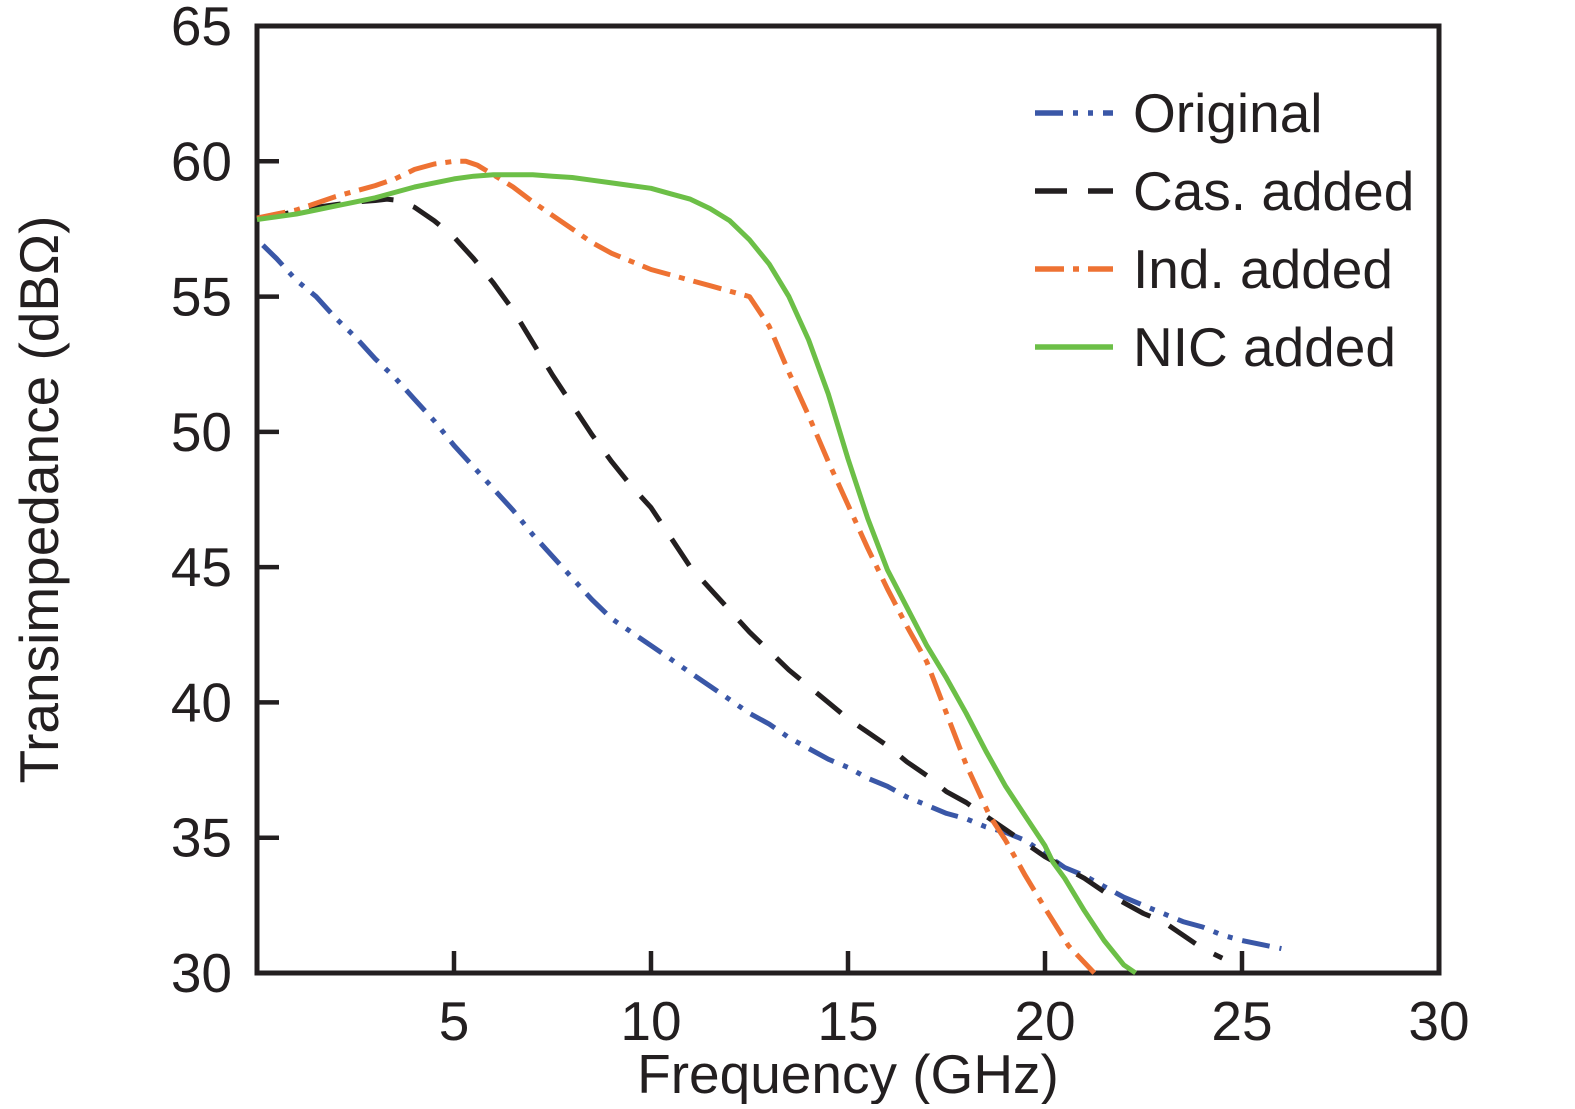  I want to click on legend-label-original: Original, so click(1228, 113).